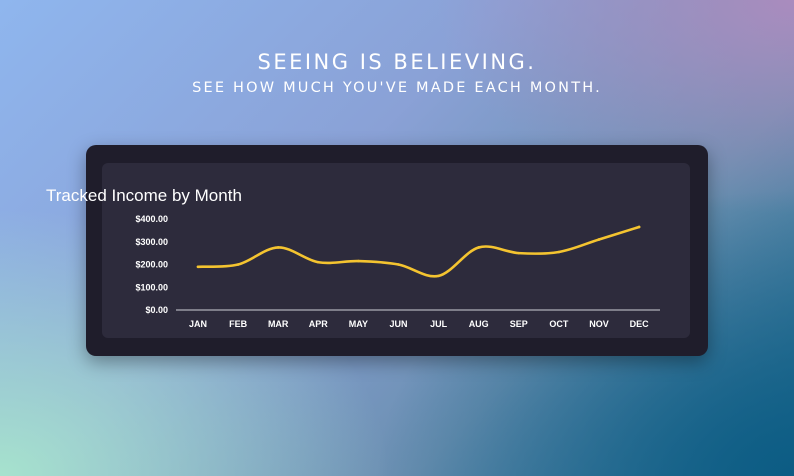 The image size is (794, 476). What do you see at coordinates (398, 324) in the screenshot?
I see `x-tick-label: JUN` at bounding box center [398, 324].